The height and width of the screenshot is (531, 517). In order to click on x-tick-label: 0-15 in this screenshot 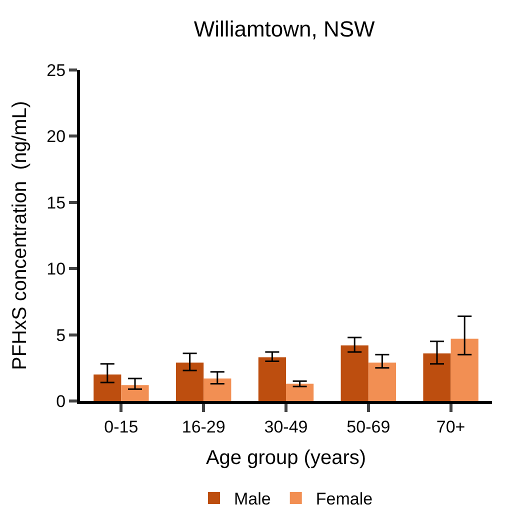, I will do `click(121, 426)`.